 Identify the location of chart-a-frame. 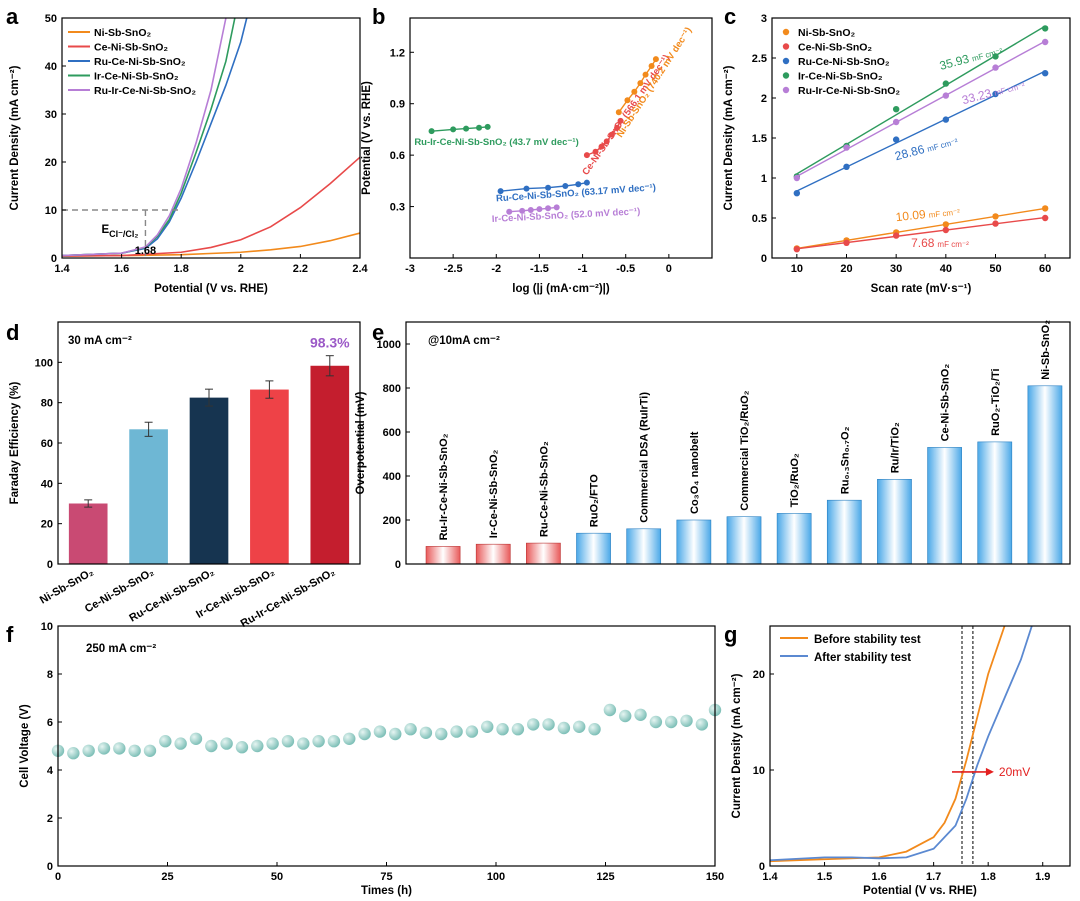
(211, 138).